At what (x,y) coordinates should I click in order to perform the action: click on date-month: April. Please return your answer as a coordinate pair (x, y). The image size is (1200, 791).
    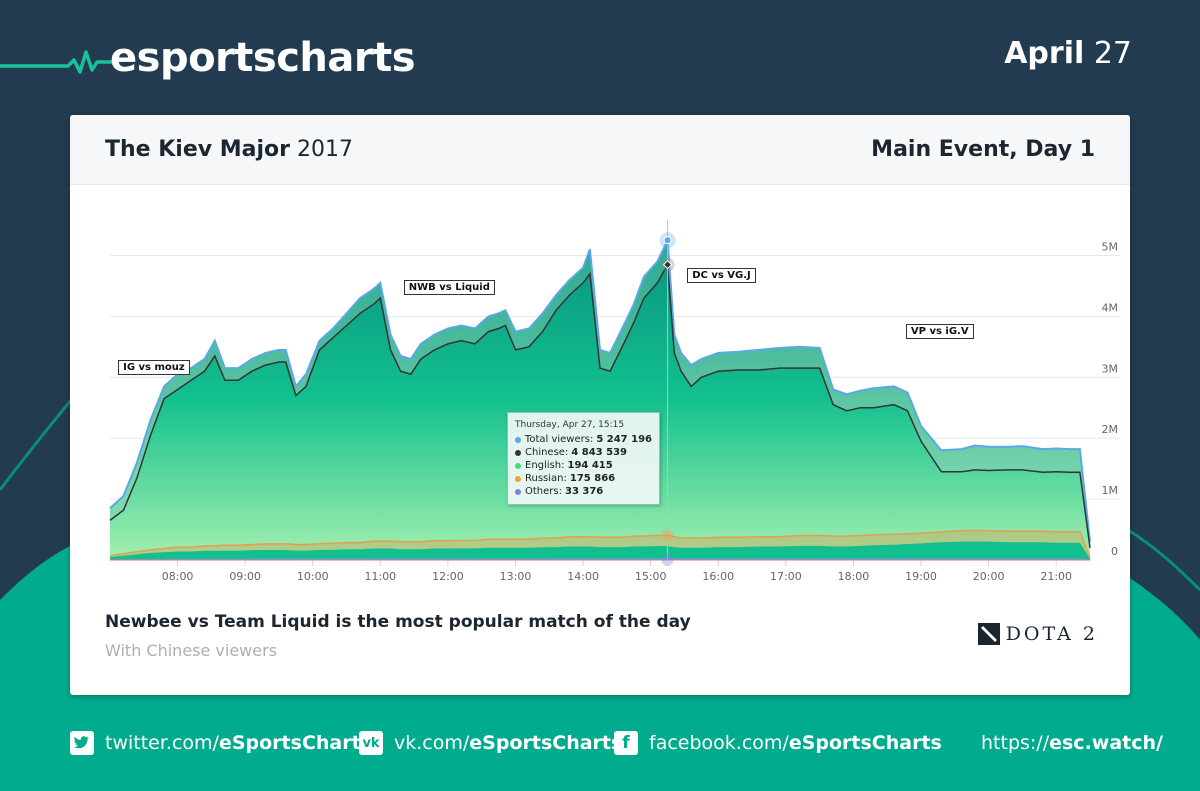
    Looking at the image, I should click on (1044, 53).